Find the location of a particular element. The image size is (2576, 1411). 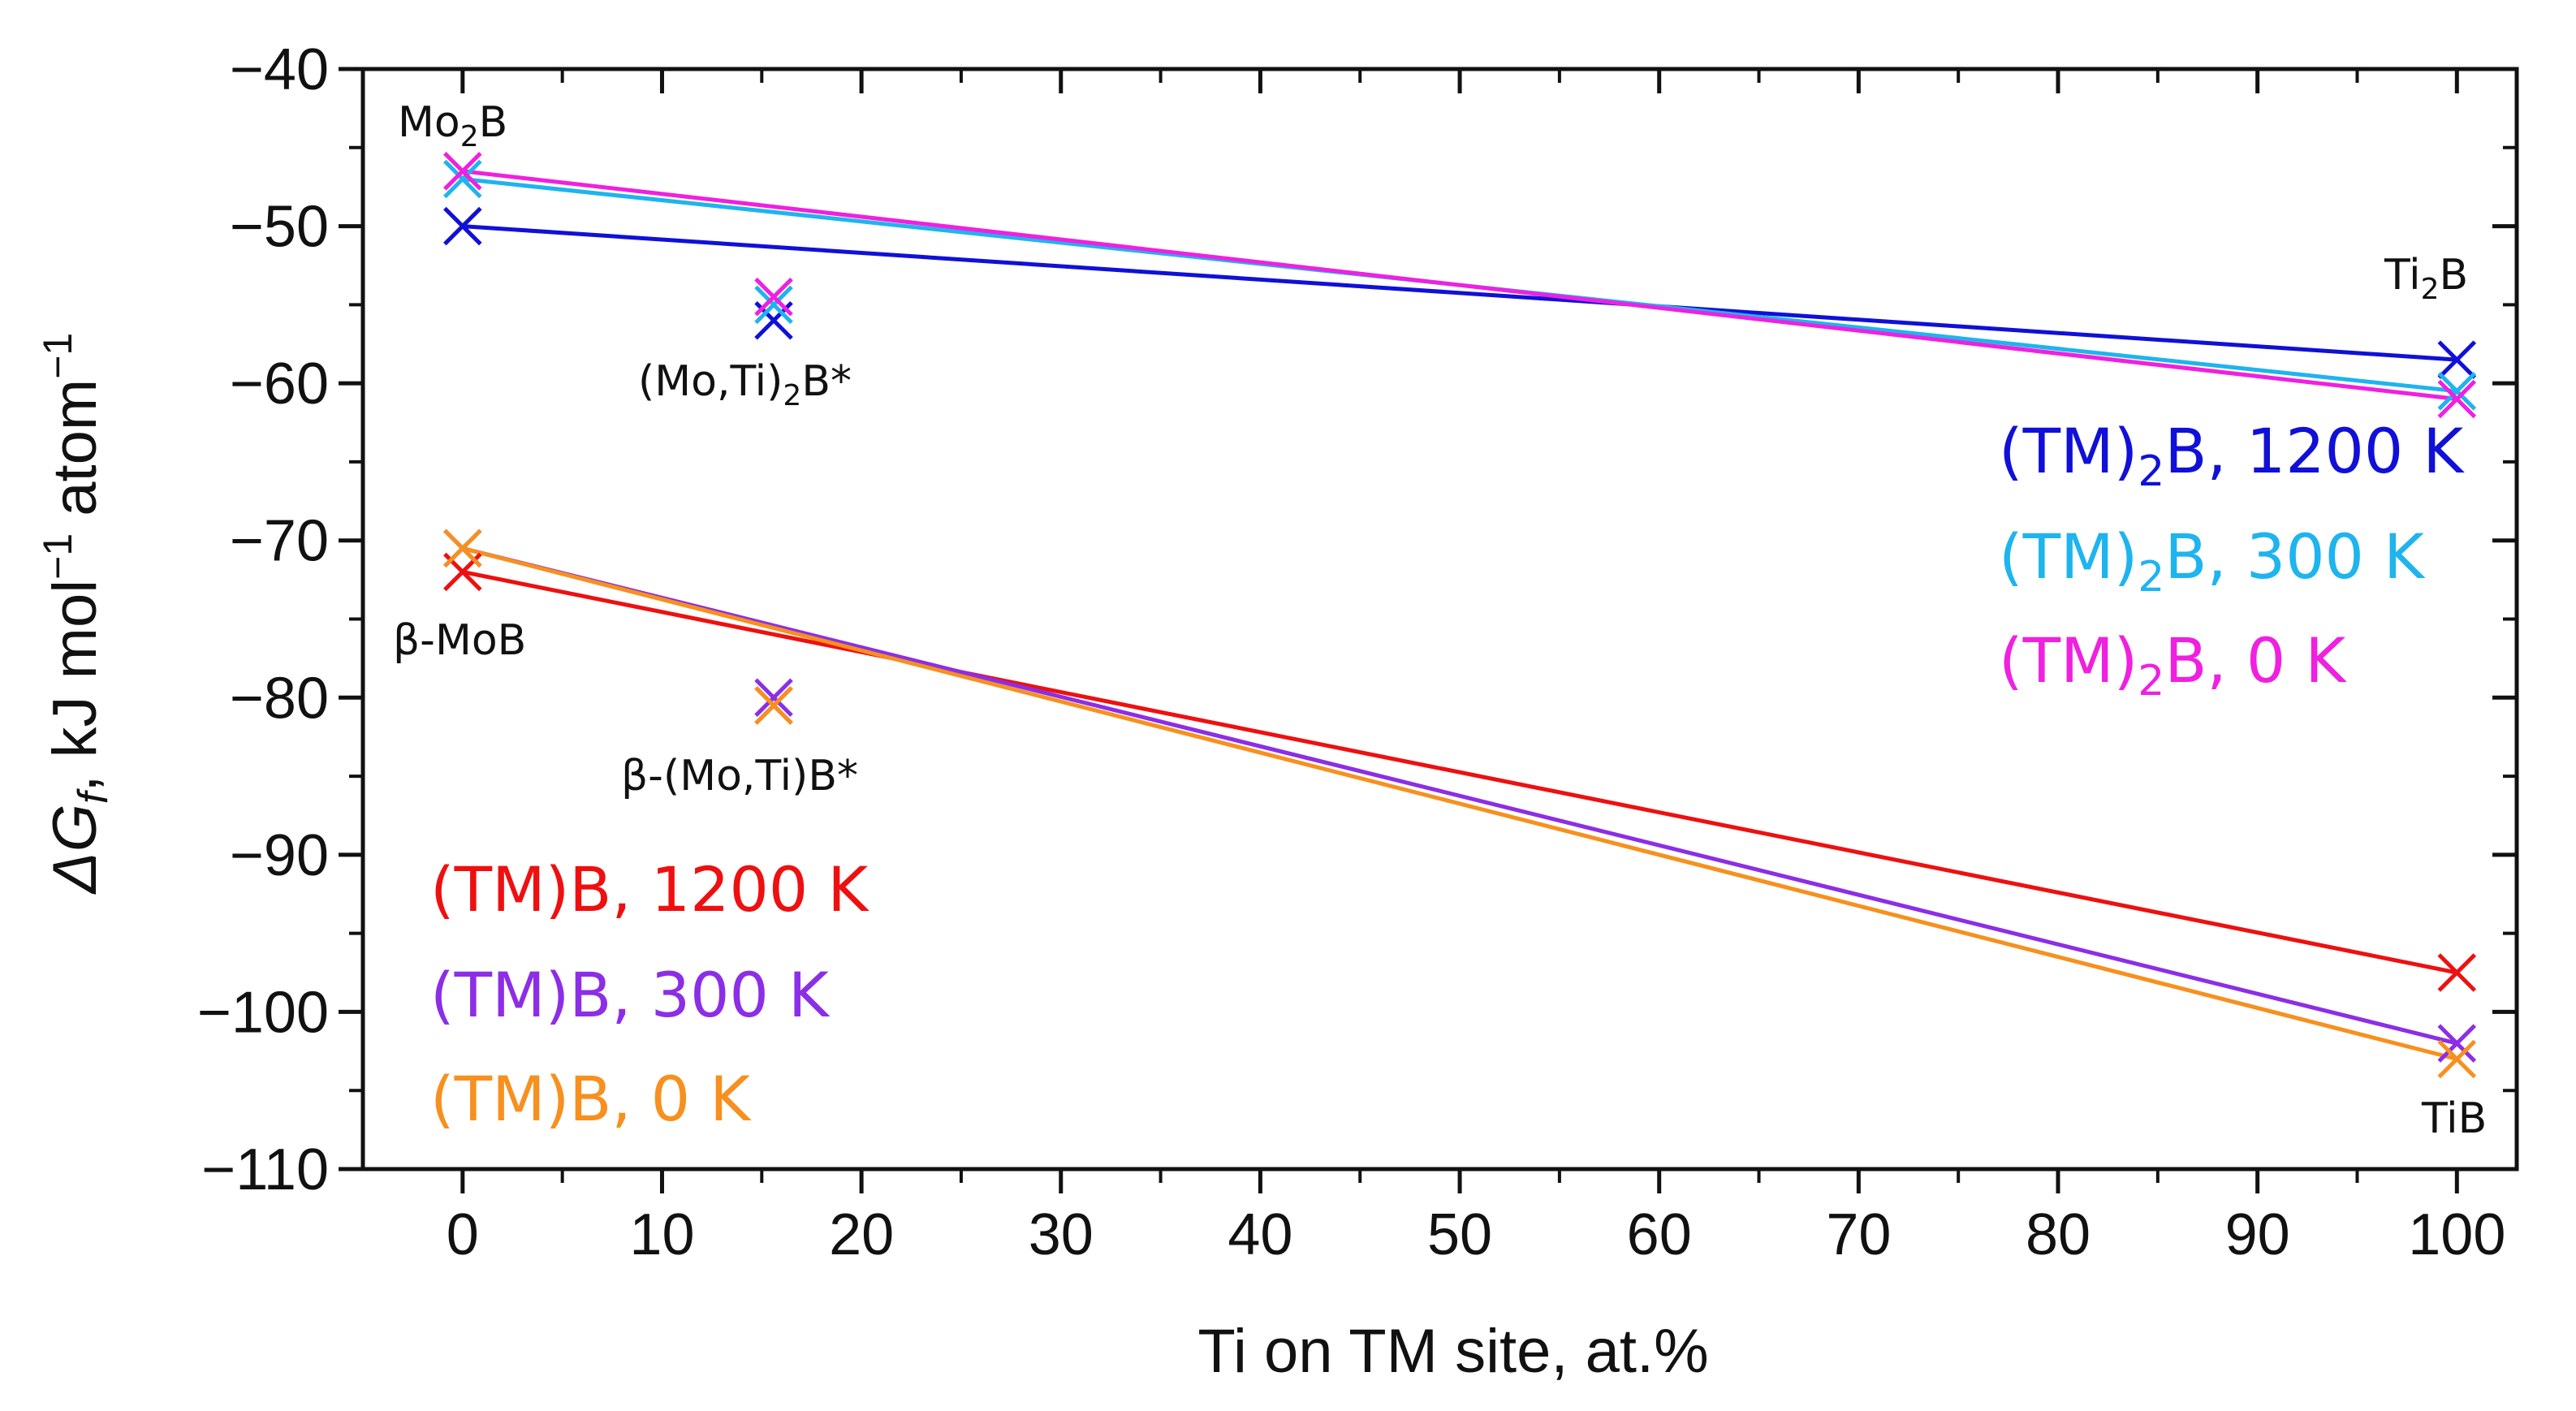

y-axis-title: ΔGf, kJ mol−1 atom−1 is located at coordinates (76, 614).